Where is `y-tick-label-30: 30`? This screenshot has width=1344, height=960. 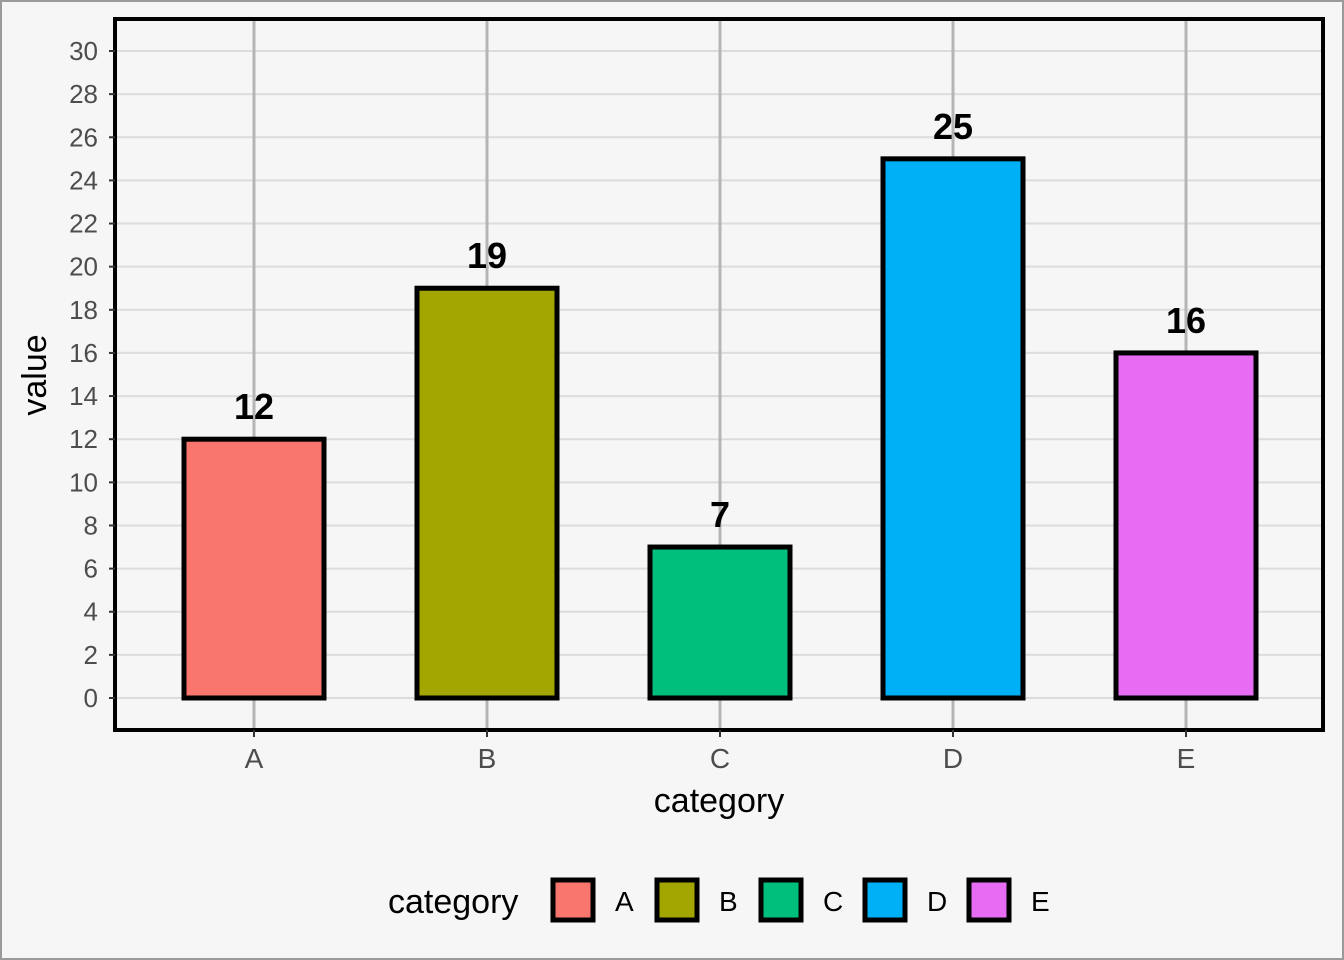 y-tick-label-30: 30 is located at coordinates (83, 51).